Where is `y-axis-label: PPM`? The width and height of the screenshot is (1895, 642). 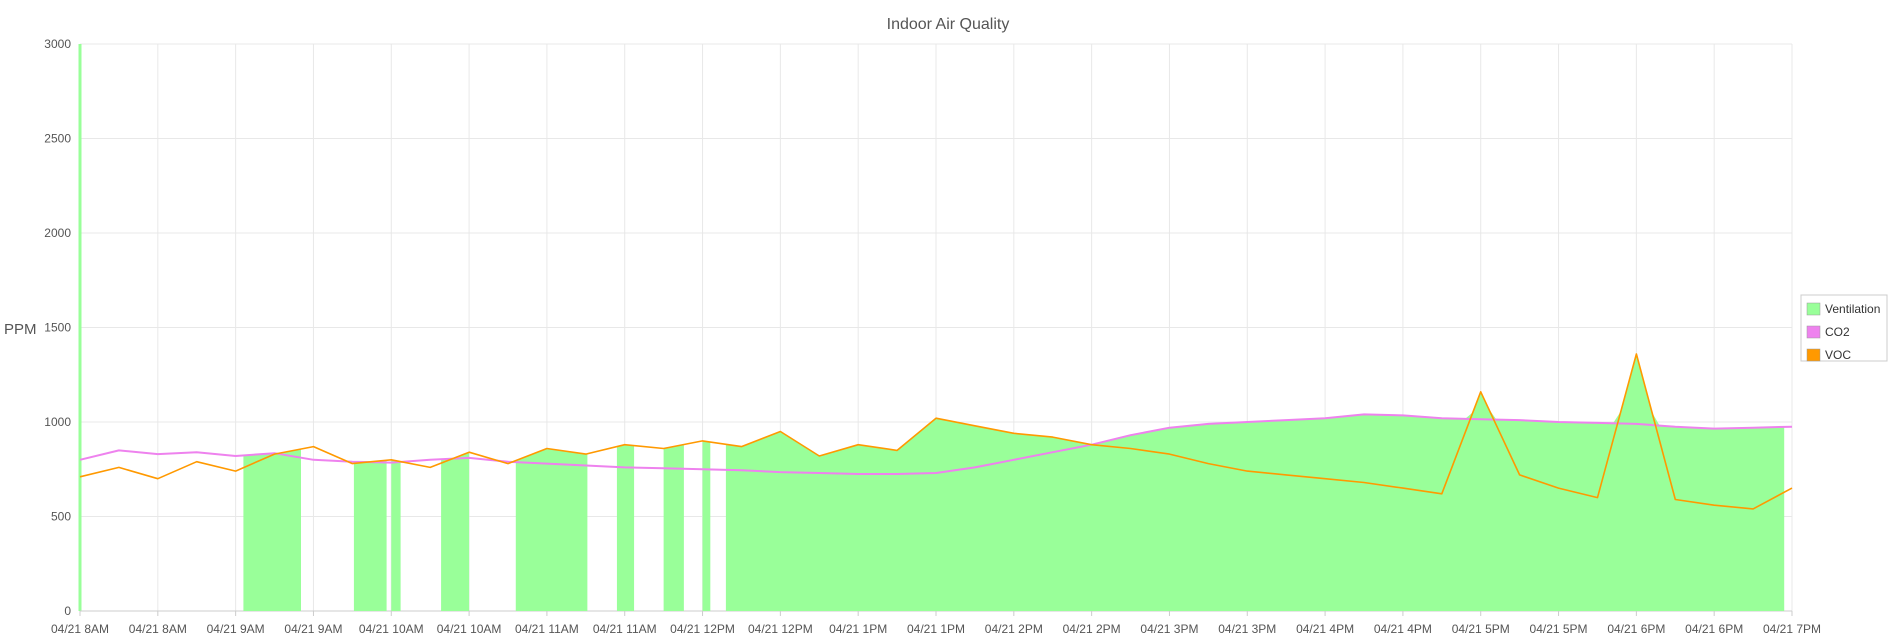 y-axis-label: PPM is located at coordinates (20, 329).